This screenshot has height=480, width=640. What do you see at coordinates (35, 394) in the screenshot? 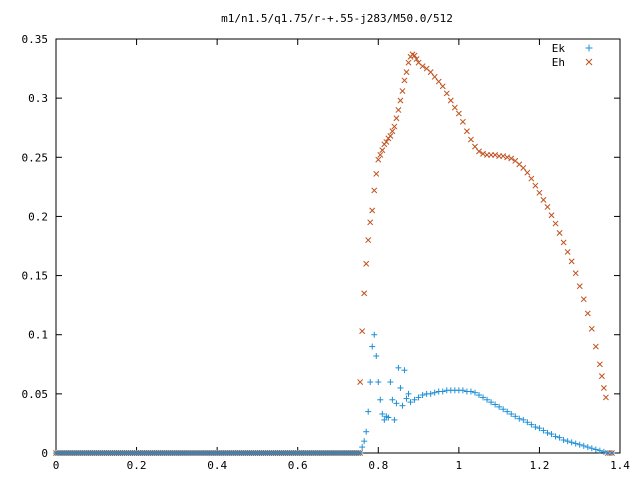
I see `y-tick-label: 0.05` at bounding box center [35, 394].